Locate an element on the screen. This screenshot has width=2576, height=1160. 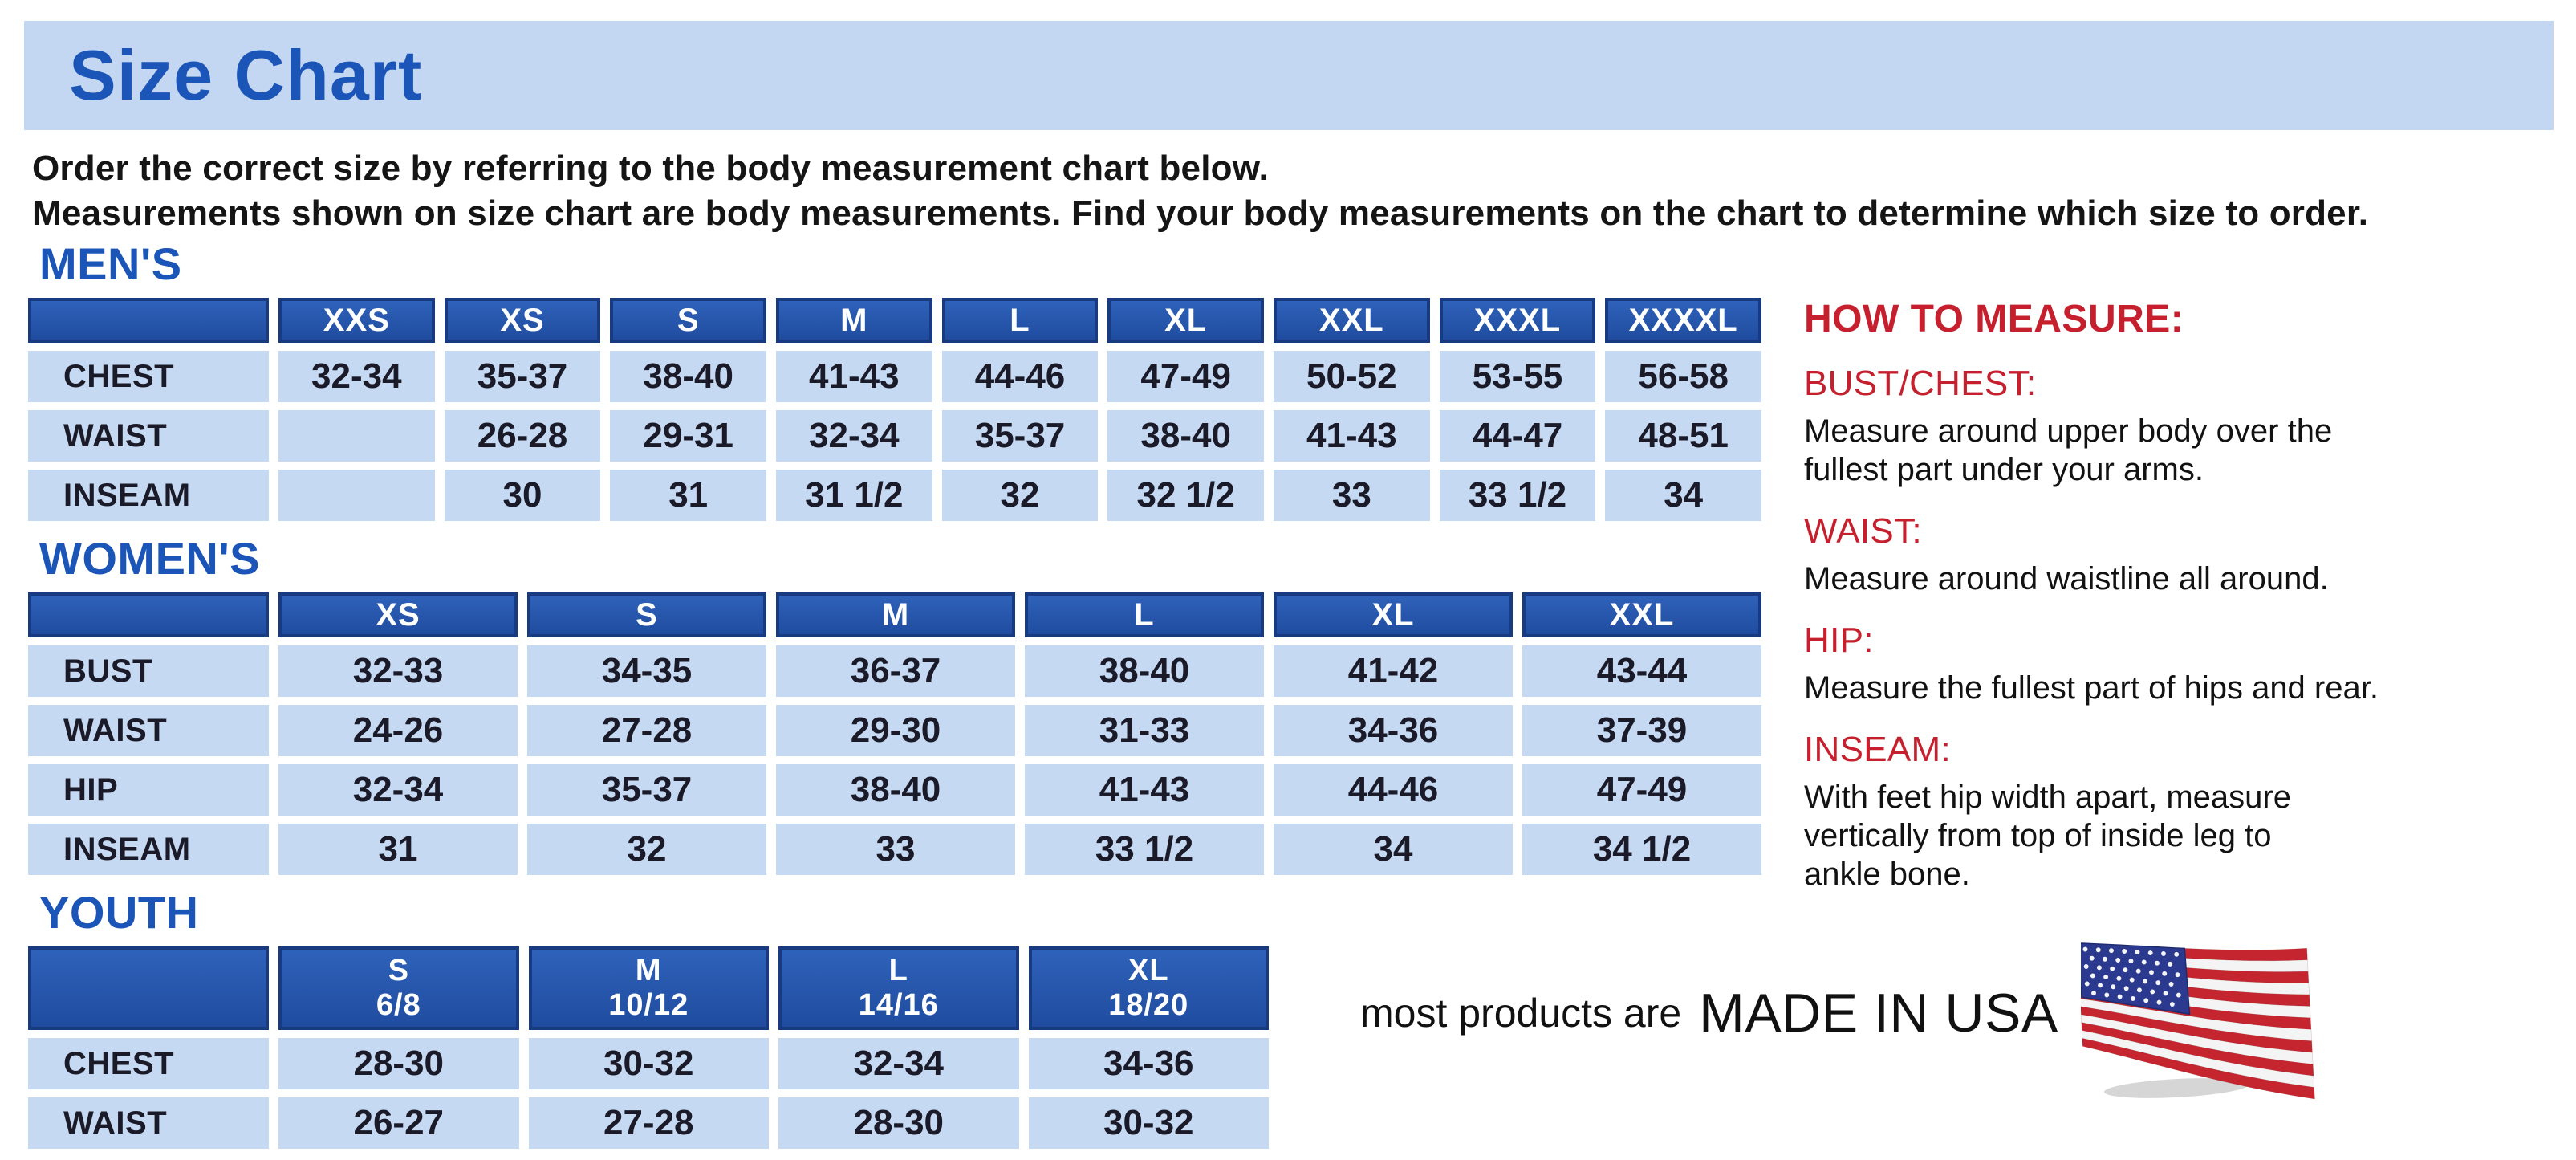
measure-item-label: BUST/CHEST: is located at coordinates (1921, 383).